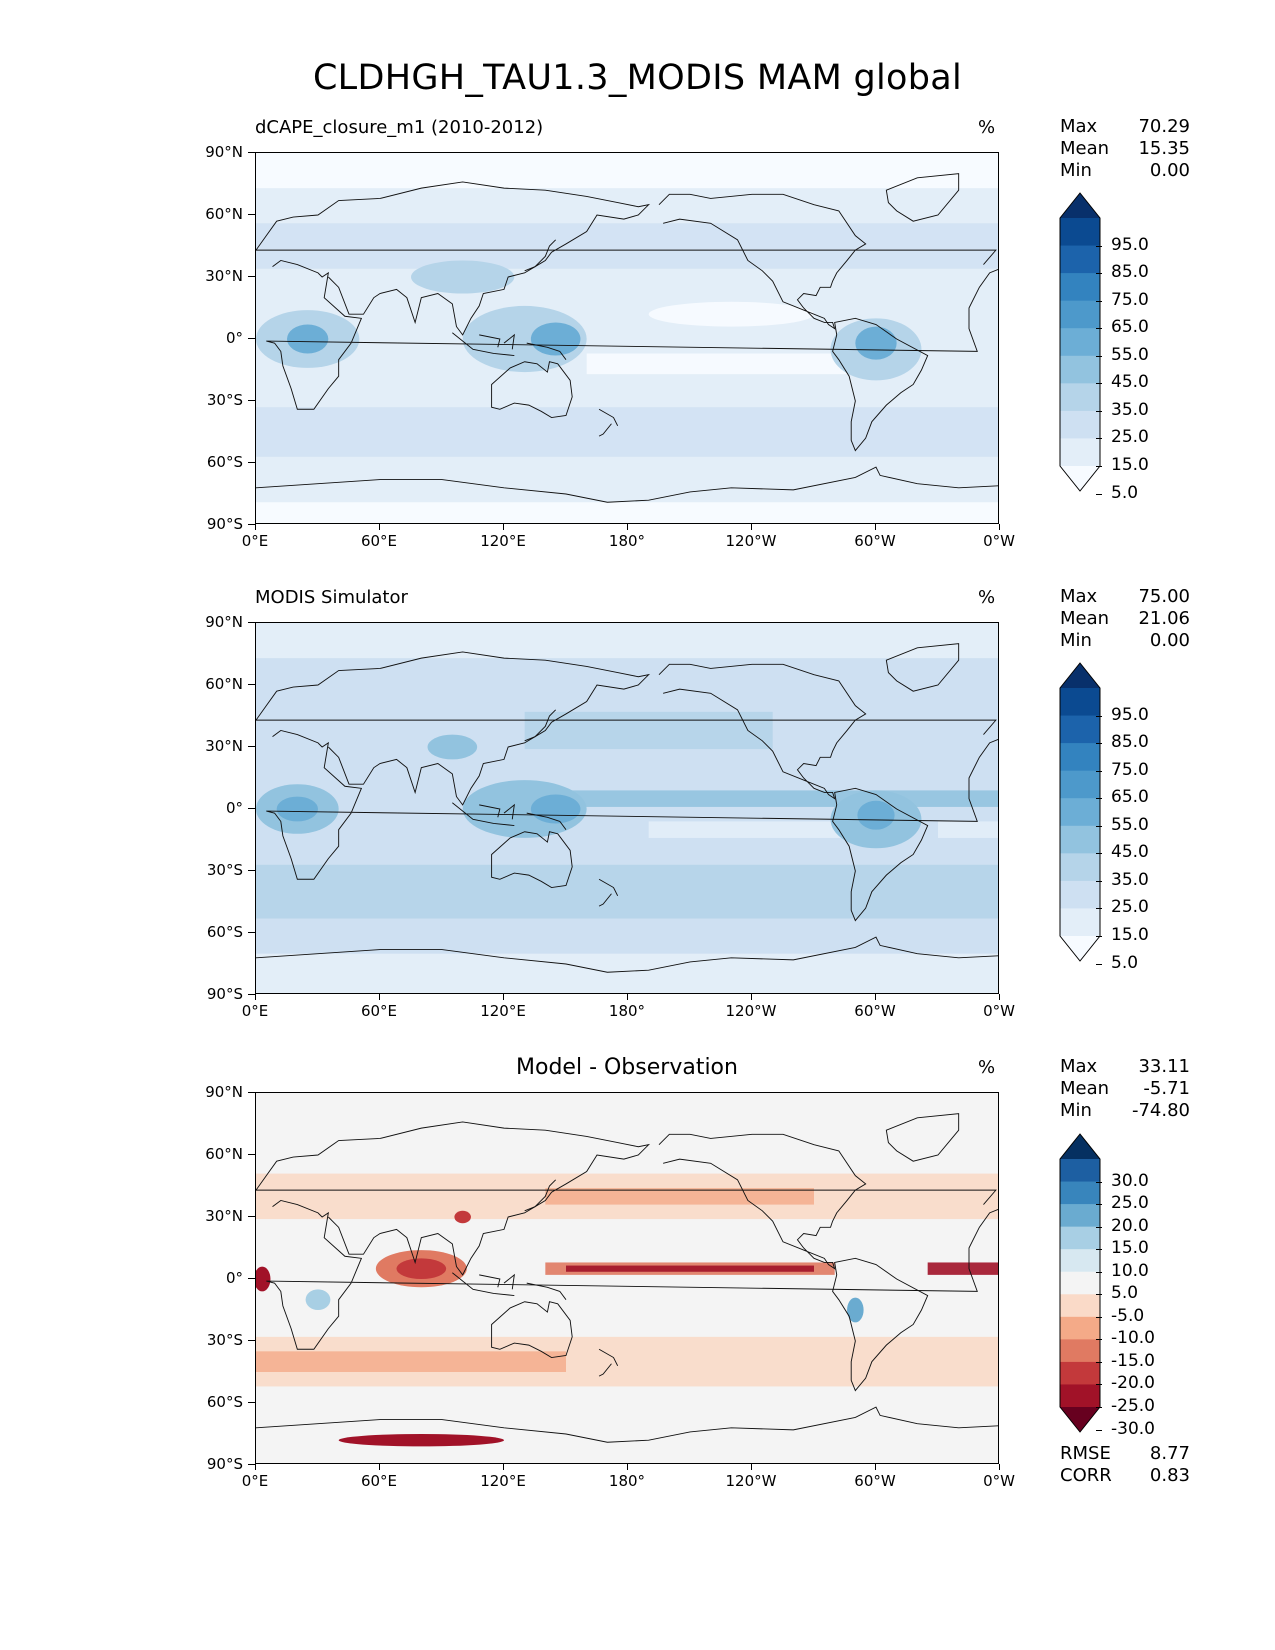  I want to click on colorbar-tick-label: 95.0, so click(1130, 714).